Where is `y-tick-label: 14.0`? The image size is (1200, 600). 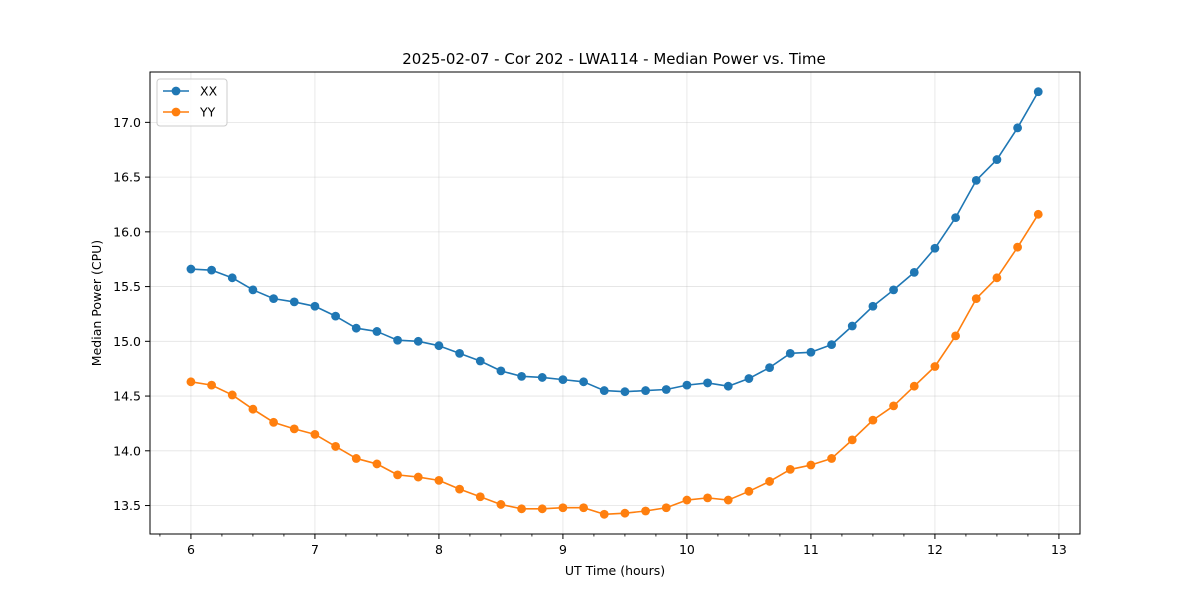 y-tick-label: 14.0 is located at coordinates (127, 450).